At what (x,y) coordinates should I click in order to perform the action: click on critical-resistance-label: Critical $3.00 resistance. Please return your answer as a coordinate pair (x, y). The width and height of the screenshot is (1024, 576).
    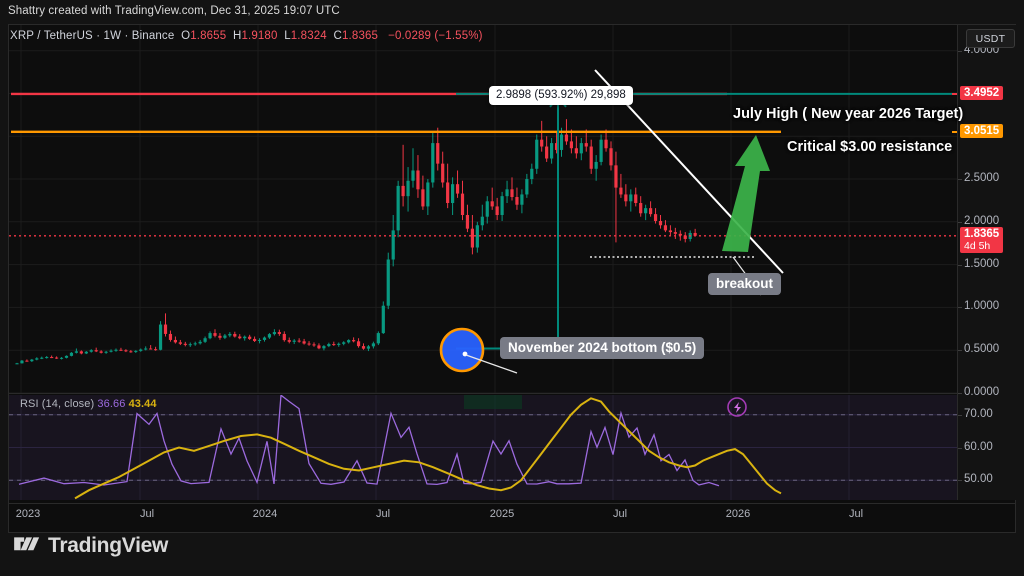
    Looking at the image, I should click on (870, 147).